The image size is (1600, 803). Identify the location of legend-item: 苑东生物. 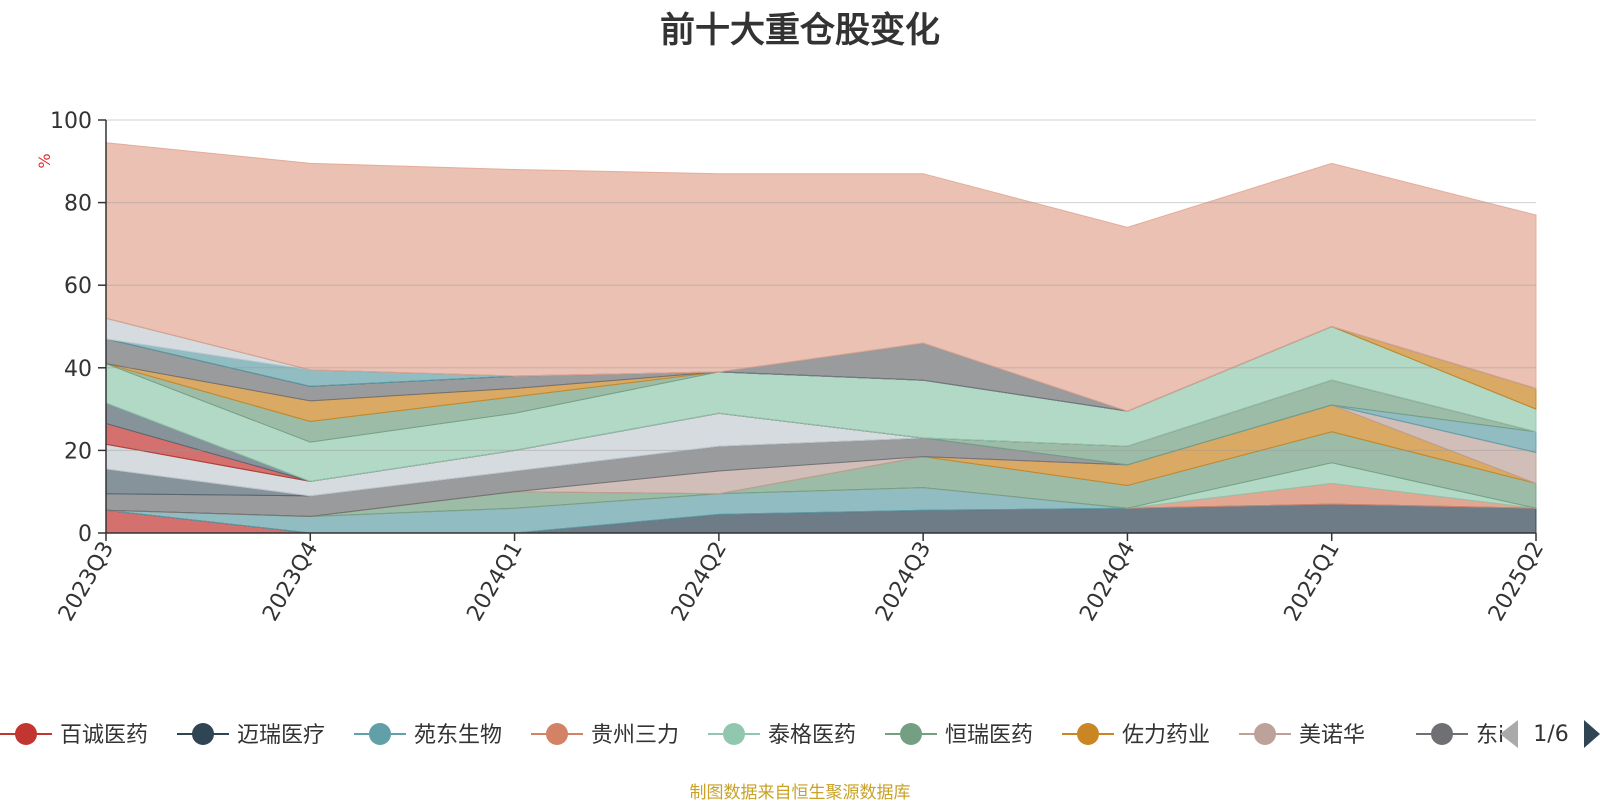
(428, 735).